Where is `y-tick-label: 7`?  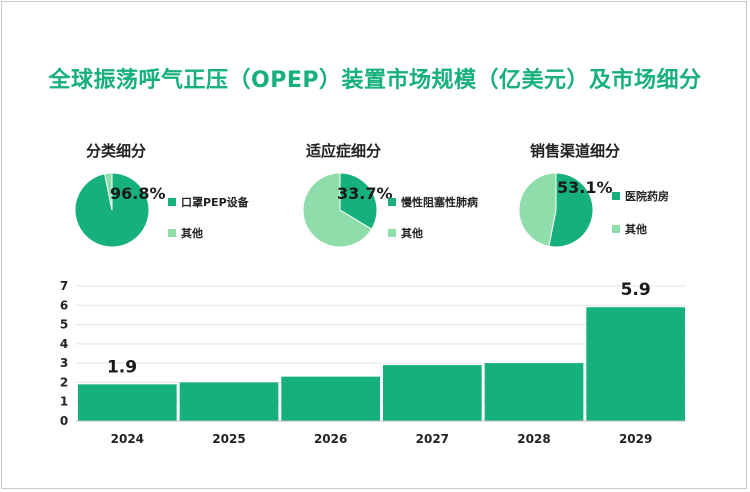
y-tick-label: 7 is located at coordinates (64, 286).